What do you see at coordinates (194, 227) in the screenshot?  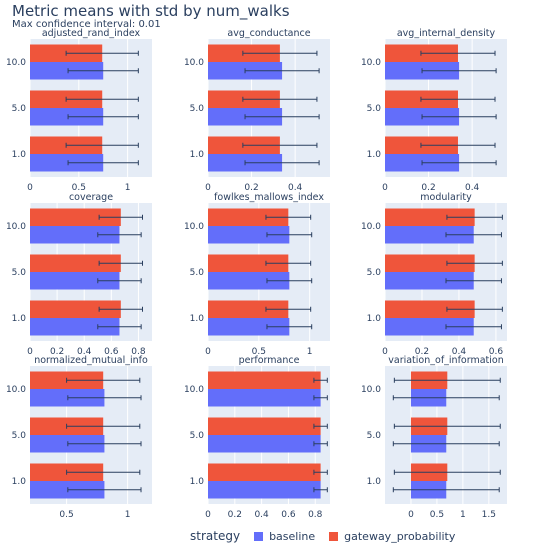 I see `y-tick-label-fowlkes-mallows-index: 10.0` at bounding box center [194, 227].